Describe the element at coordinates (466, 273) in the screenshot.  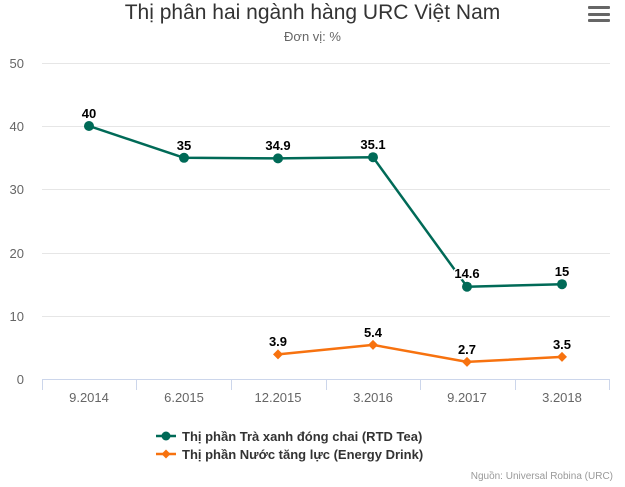
I see `data-label: 14.6` at that location.